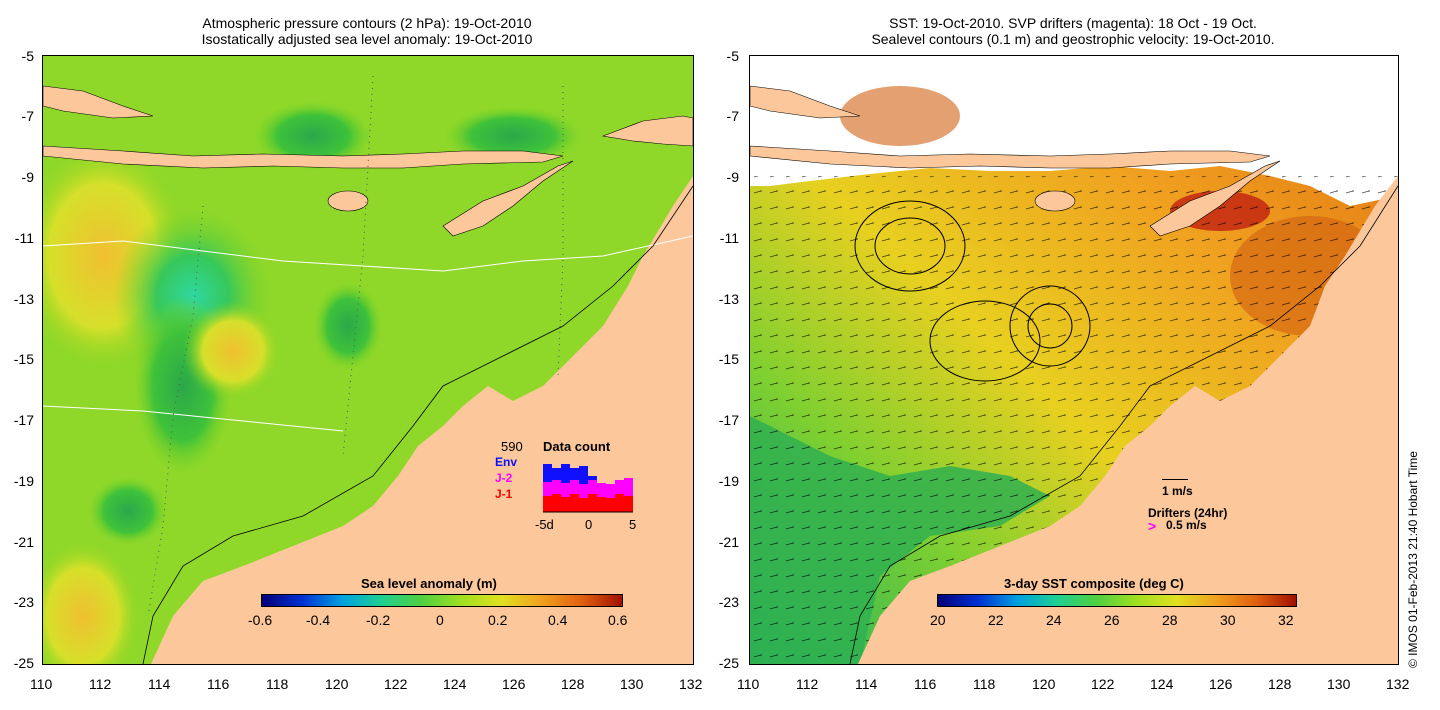 This screenshot has width=1440, height=710. Describe the element at coordinates (23, 299) in the screenshot. I see `left-lat-4: -13` at that location.